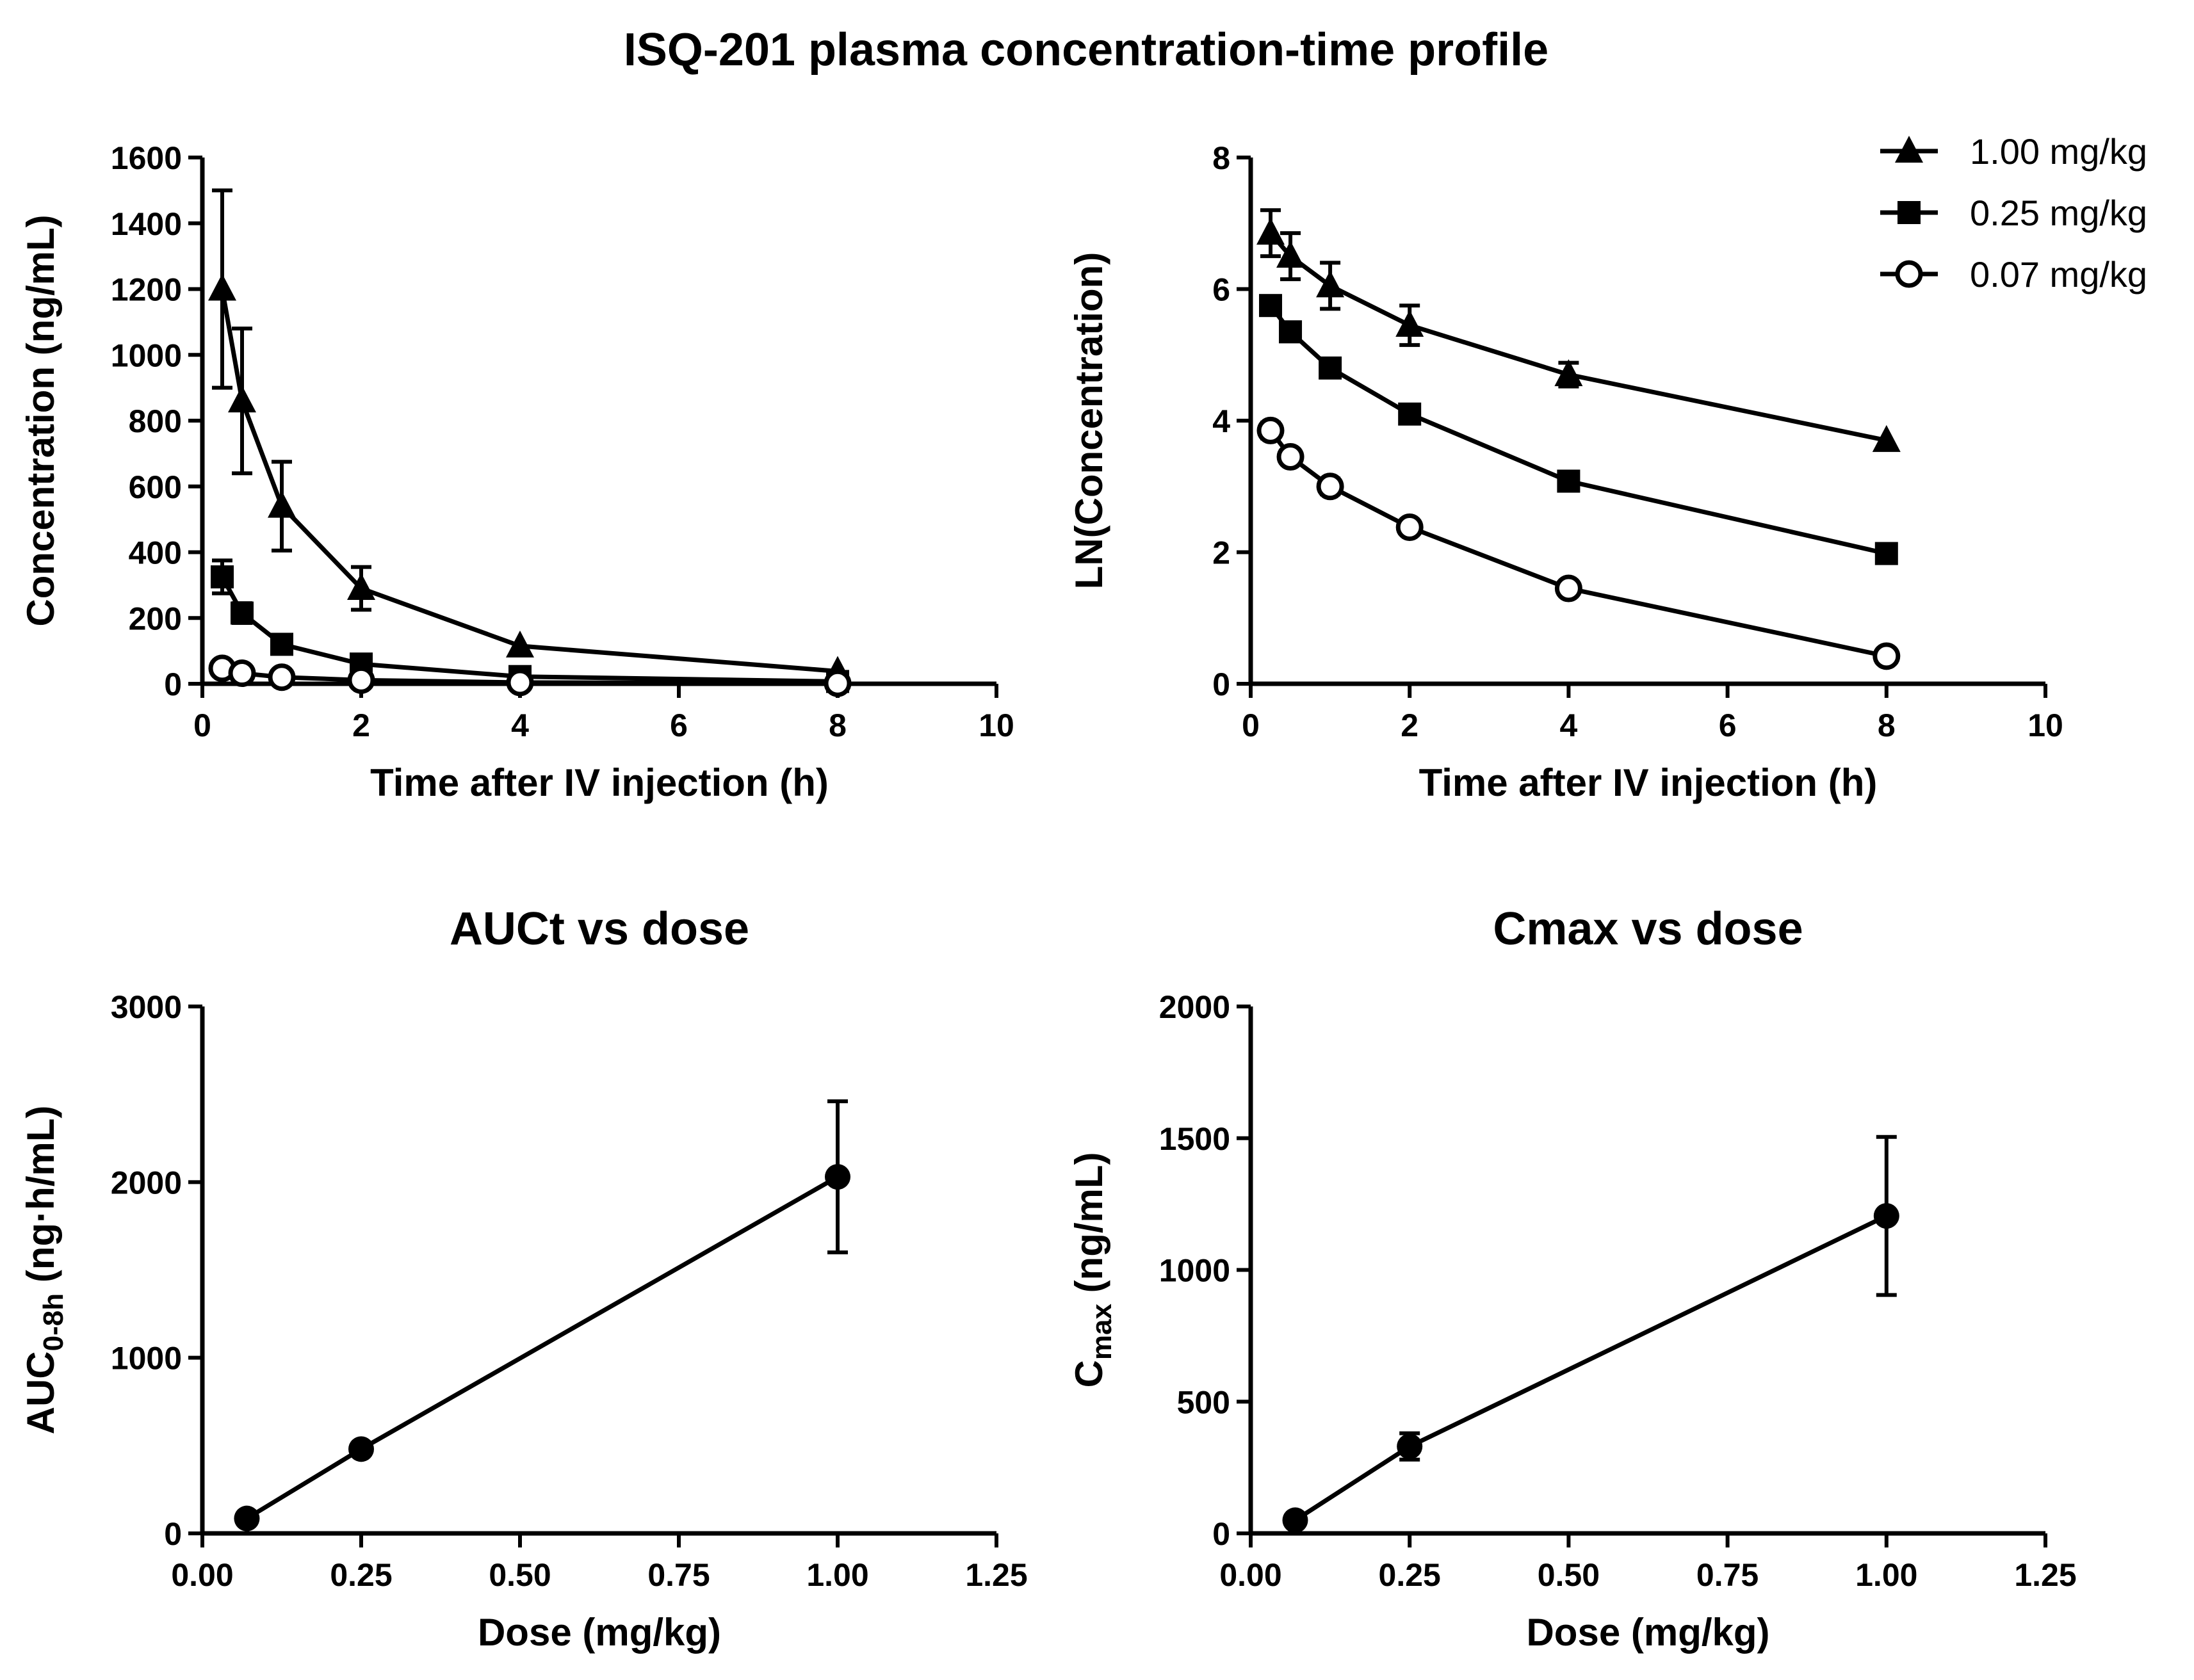  Describe the element at coordinates (1728, 1575) in the screenshot. I see `x-tick-label-cmax: 0.75` at that location.